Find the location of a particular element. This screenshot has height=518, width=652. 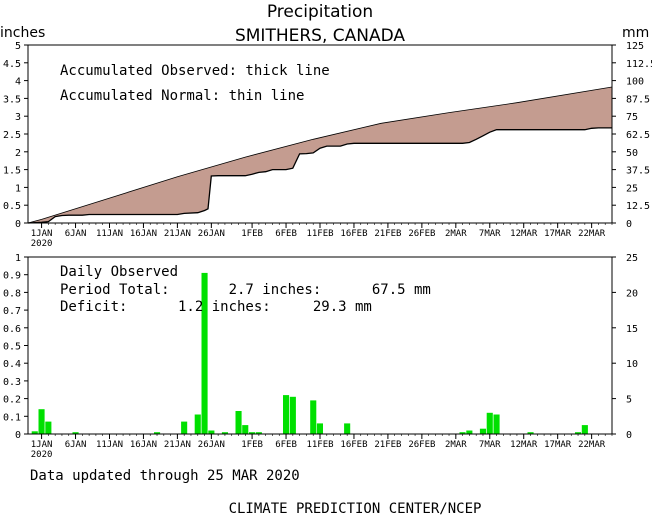

y-tick-label: 0.9 is located at coordinates (12, 276).